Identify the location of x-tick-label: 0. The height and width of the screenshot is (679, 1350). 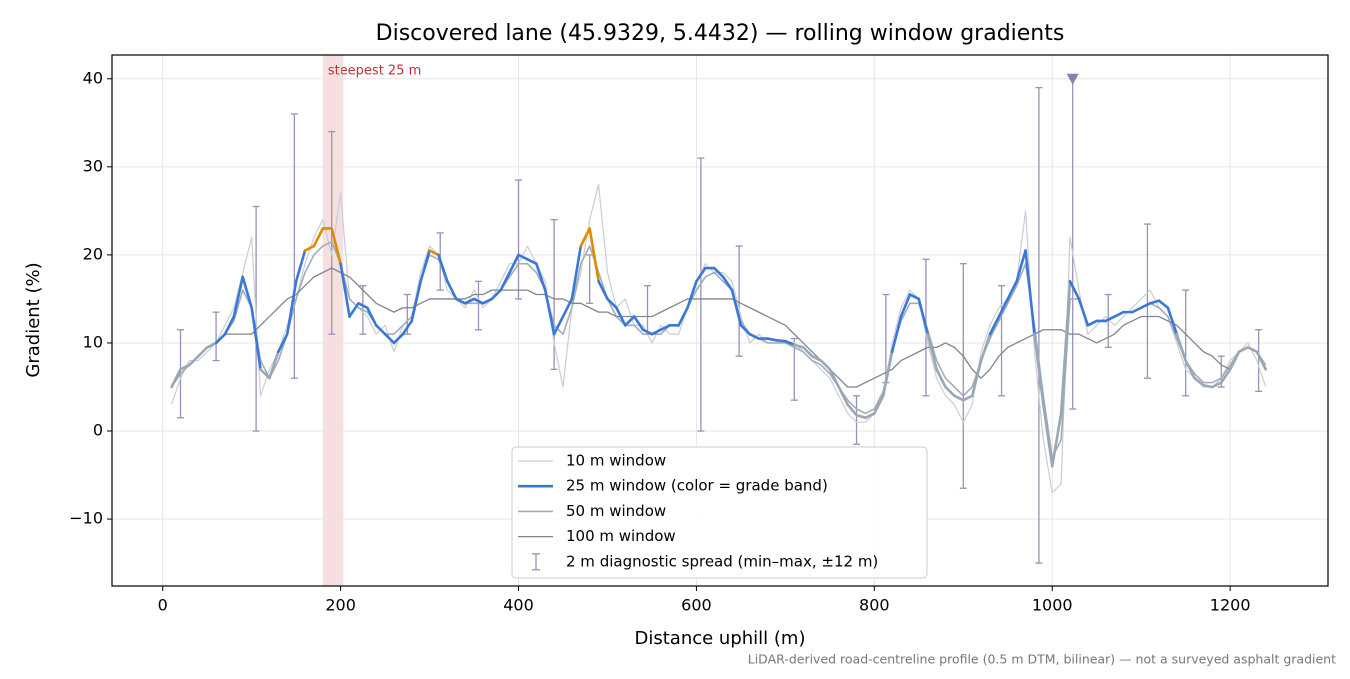
(163, 605).